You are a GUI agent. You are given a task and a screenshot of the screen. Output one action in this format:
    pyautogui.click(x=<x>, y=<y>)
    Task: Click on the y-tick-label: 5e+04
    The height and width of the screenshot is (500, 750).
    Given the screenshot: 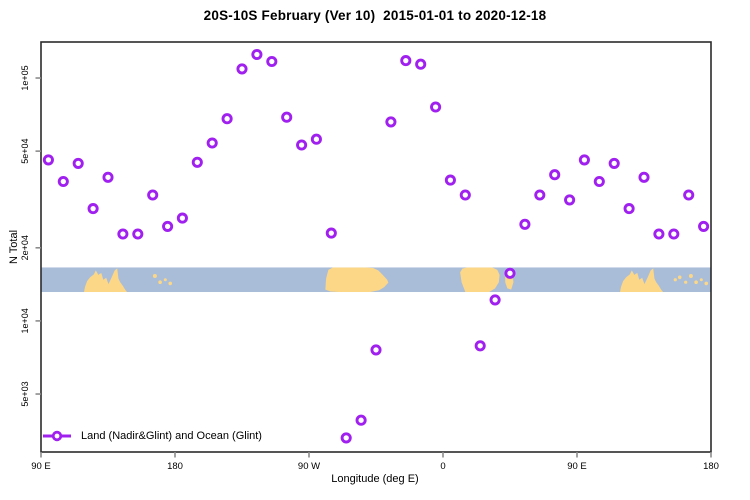 What is the action you would take?
    pyautogui.click(x=25, y=150)
    